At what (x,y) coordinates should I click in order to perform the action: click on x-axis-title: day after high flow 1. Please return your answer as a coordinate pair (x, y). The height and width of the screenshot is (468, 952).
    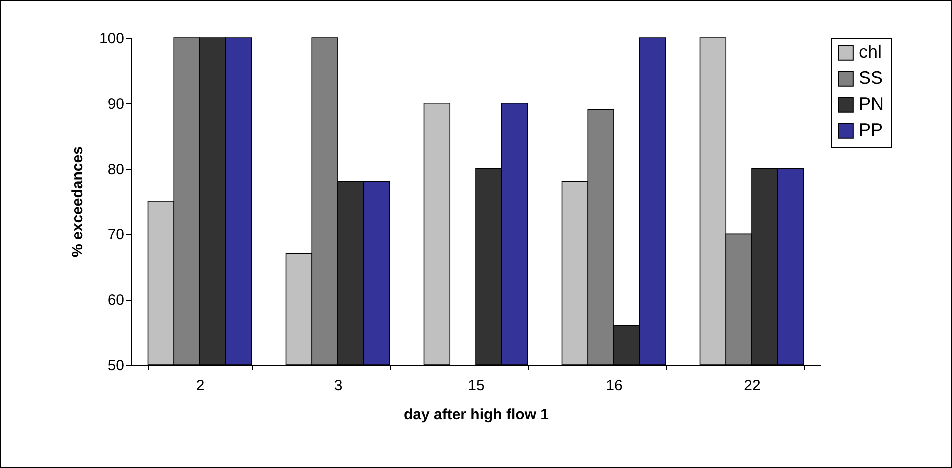
    Looking at the image, I should click on (477, 415).